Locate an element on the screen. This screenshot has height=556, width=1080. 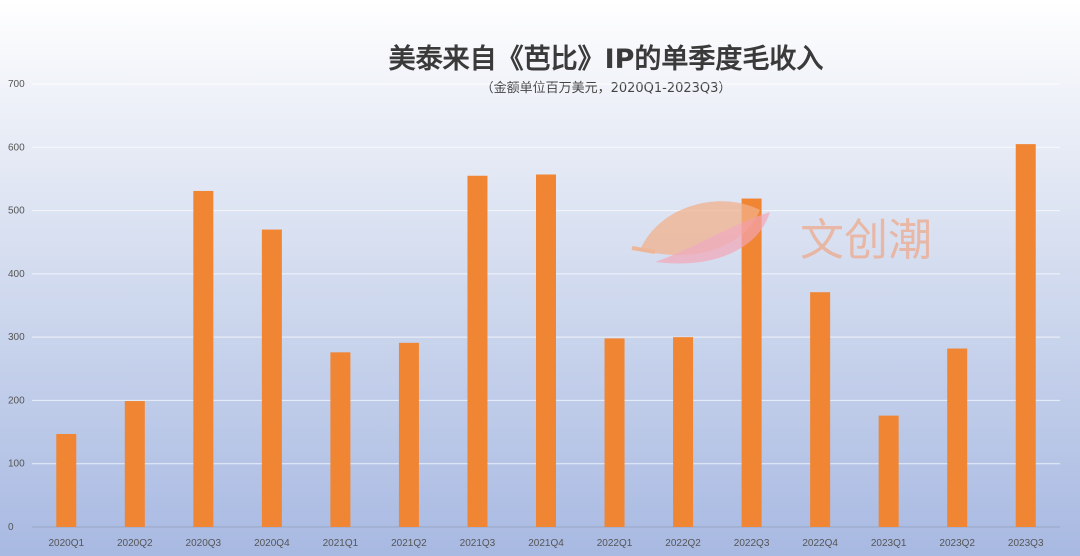
y-tick-label: 500 is located at coordinates (16, 211).